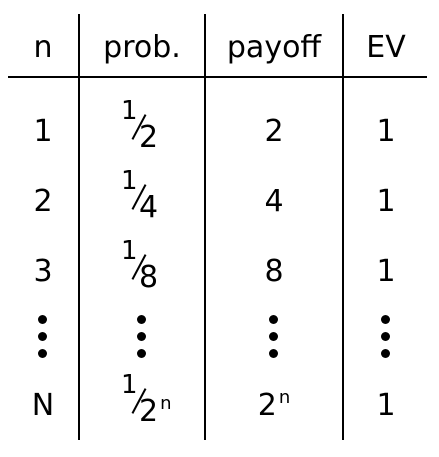 This screenshot has height=457, width=439. Describe the element at coordinates (274, 271) in the screenshot. I see `cell-payoff: 8` at that location.